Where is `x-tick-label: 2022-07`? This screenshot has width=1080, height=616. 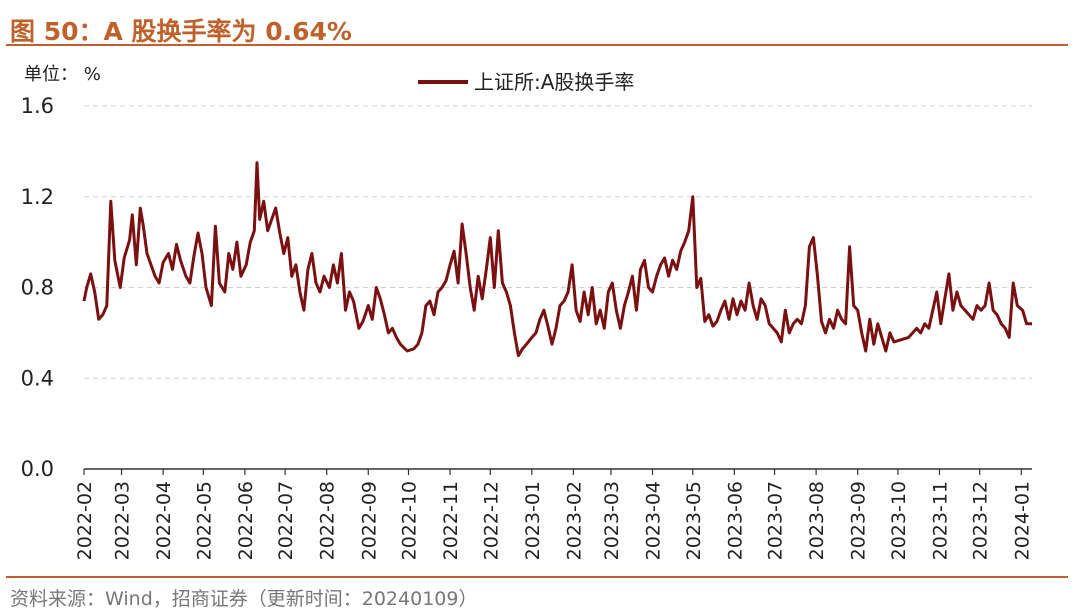
x-tick-label: 2022-07 is located at coordinates (286, 520).